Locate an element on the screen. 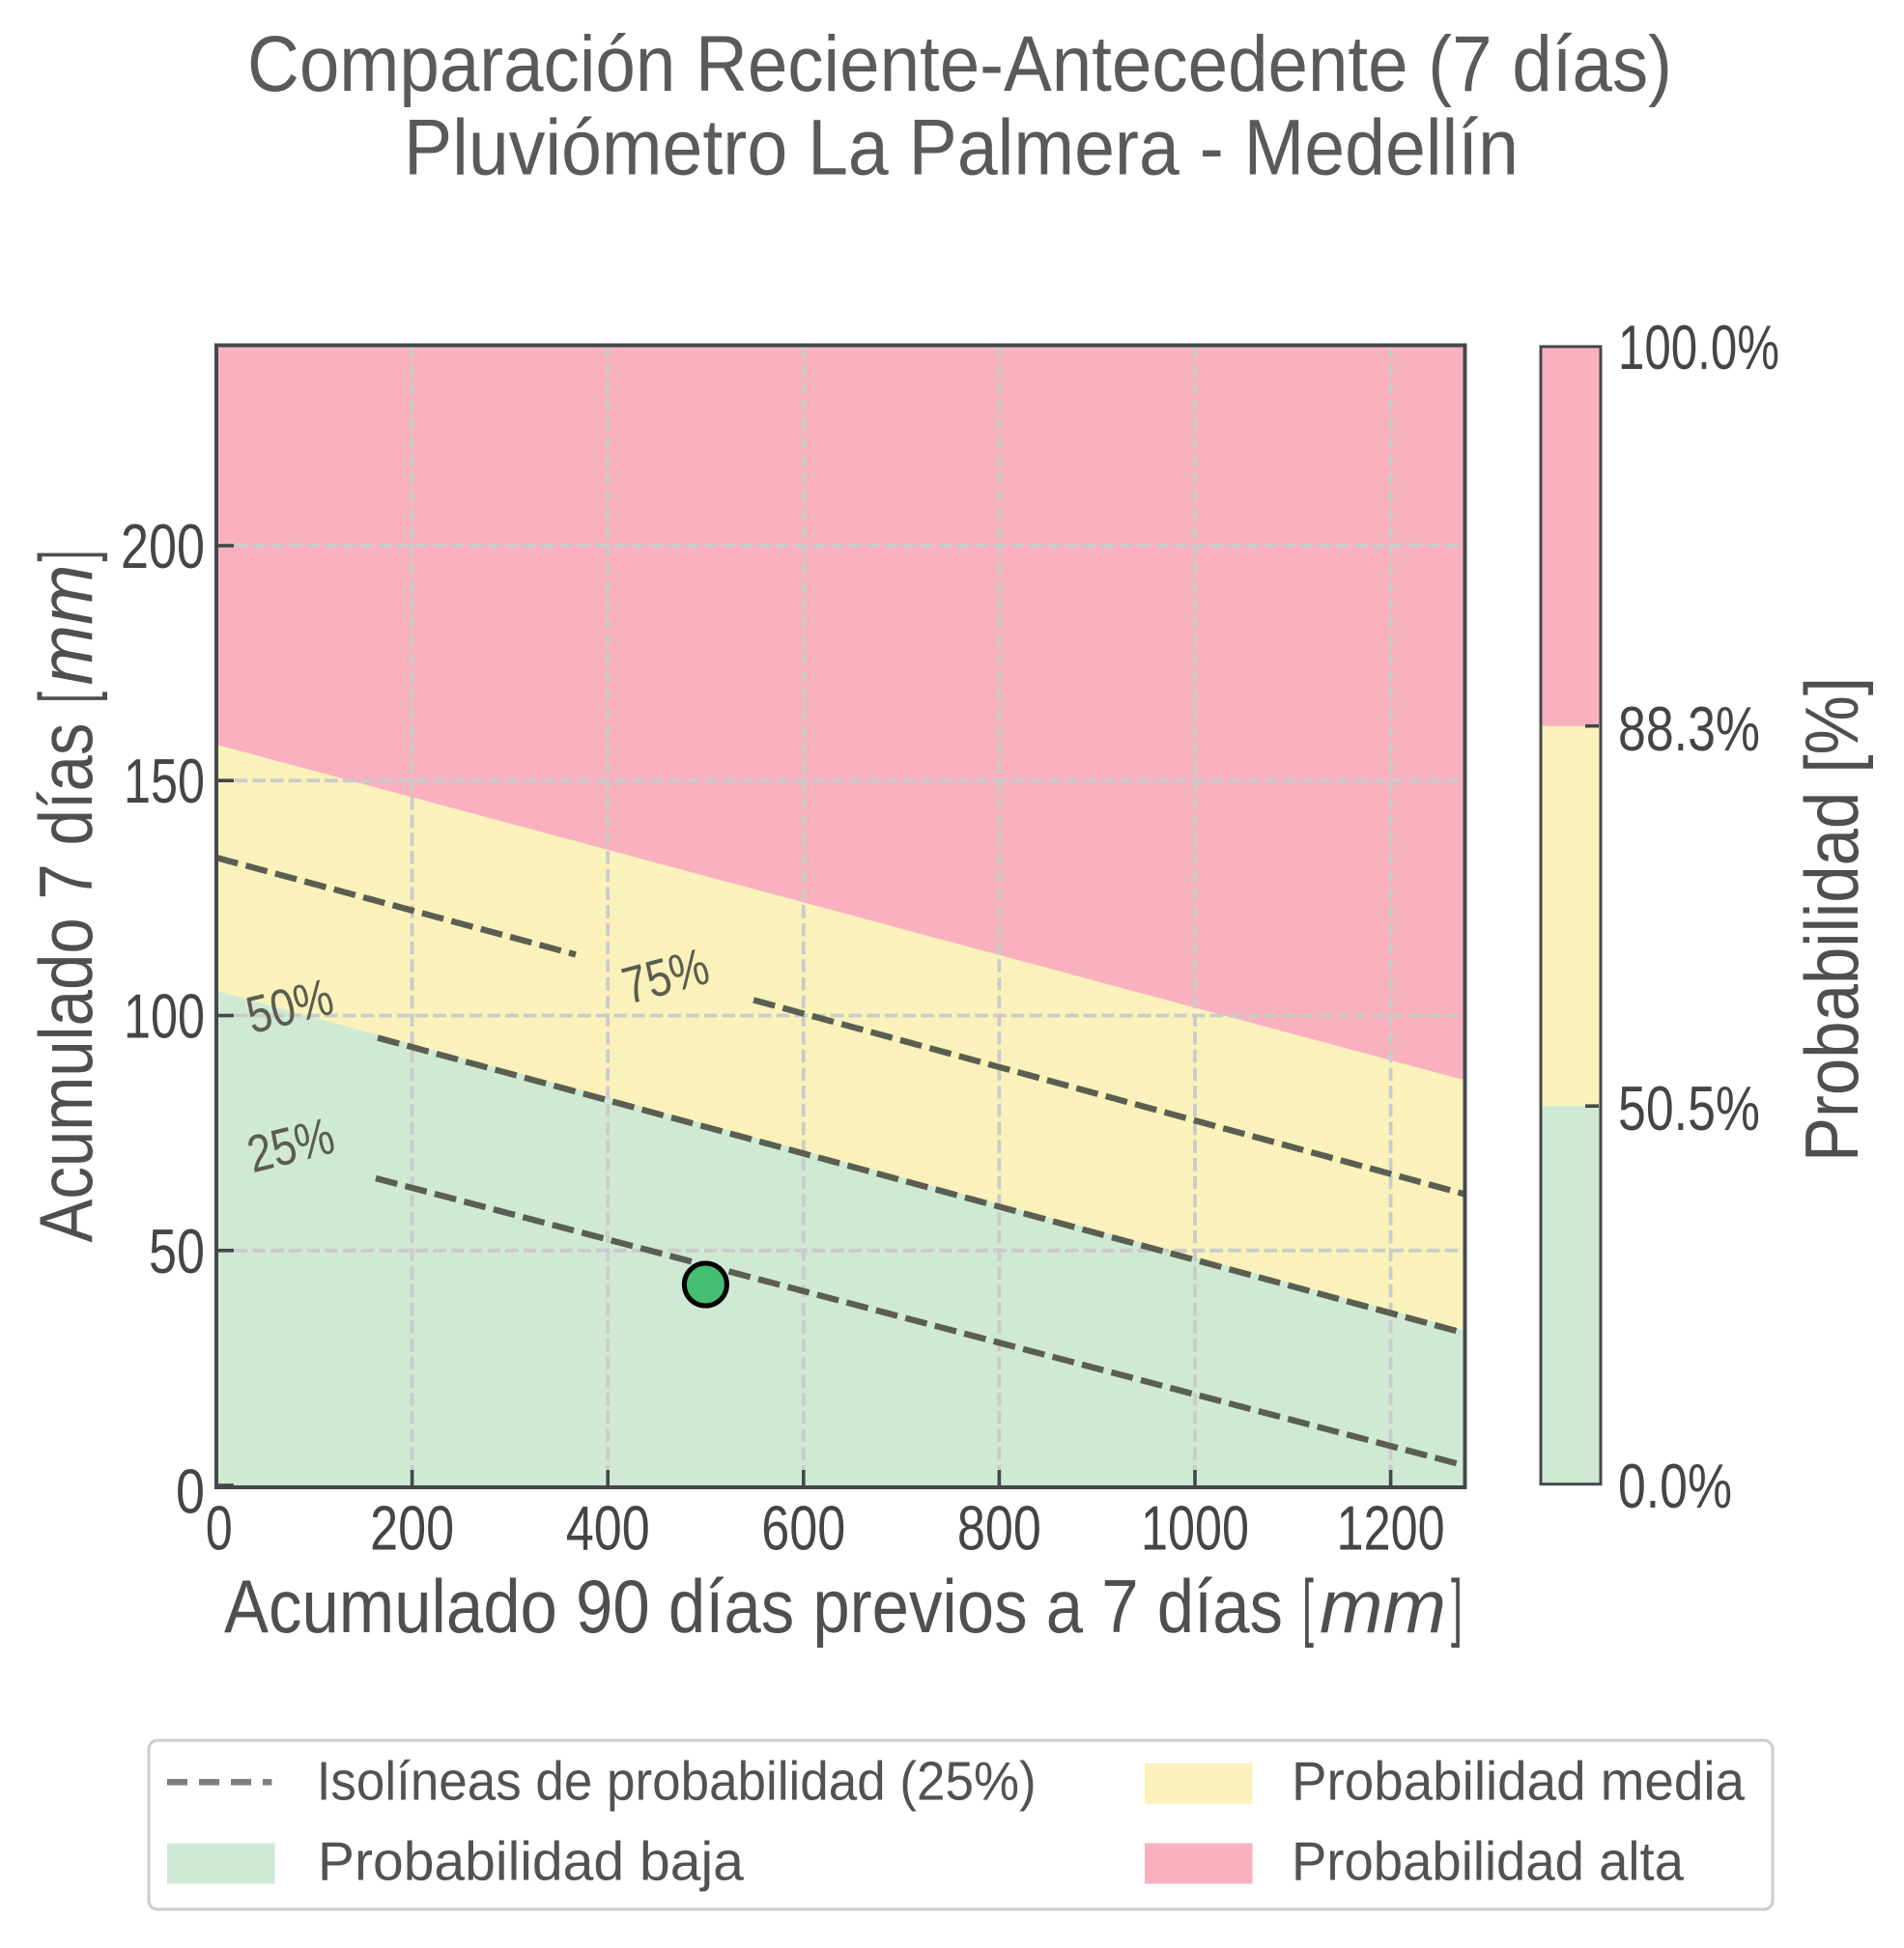 This screenshot has height=1948, width=1904. svg-text: Probabilidad baja is located at coordinates (531, 1862).